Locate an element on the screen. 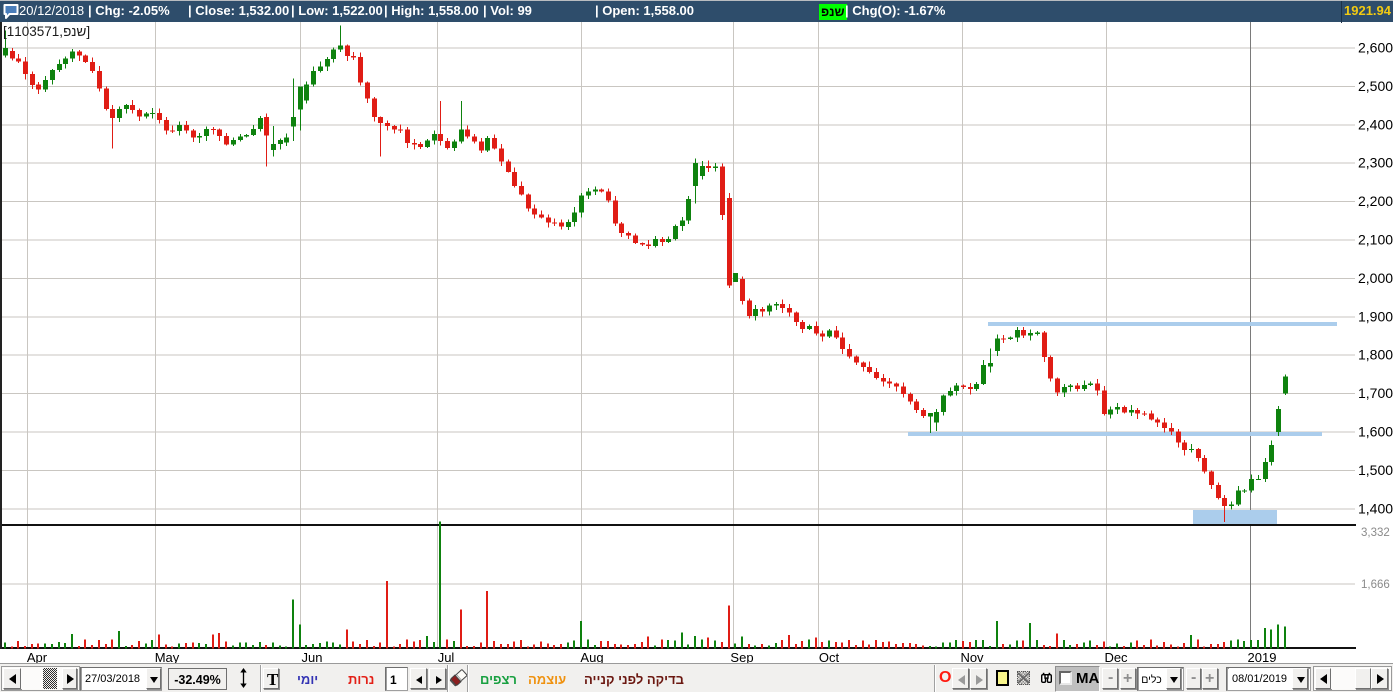 The width and height of the screenshot is (1393, 692). svg-text: 3,332 is located at coordinates (1375, 533).